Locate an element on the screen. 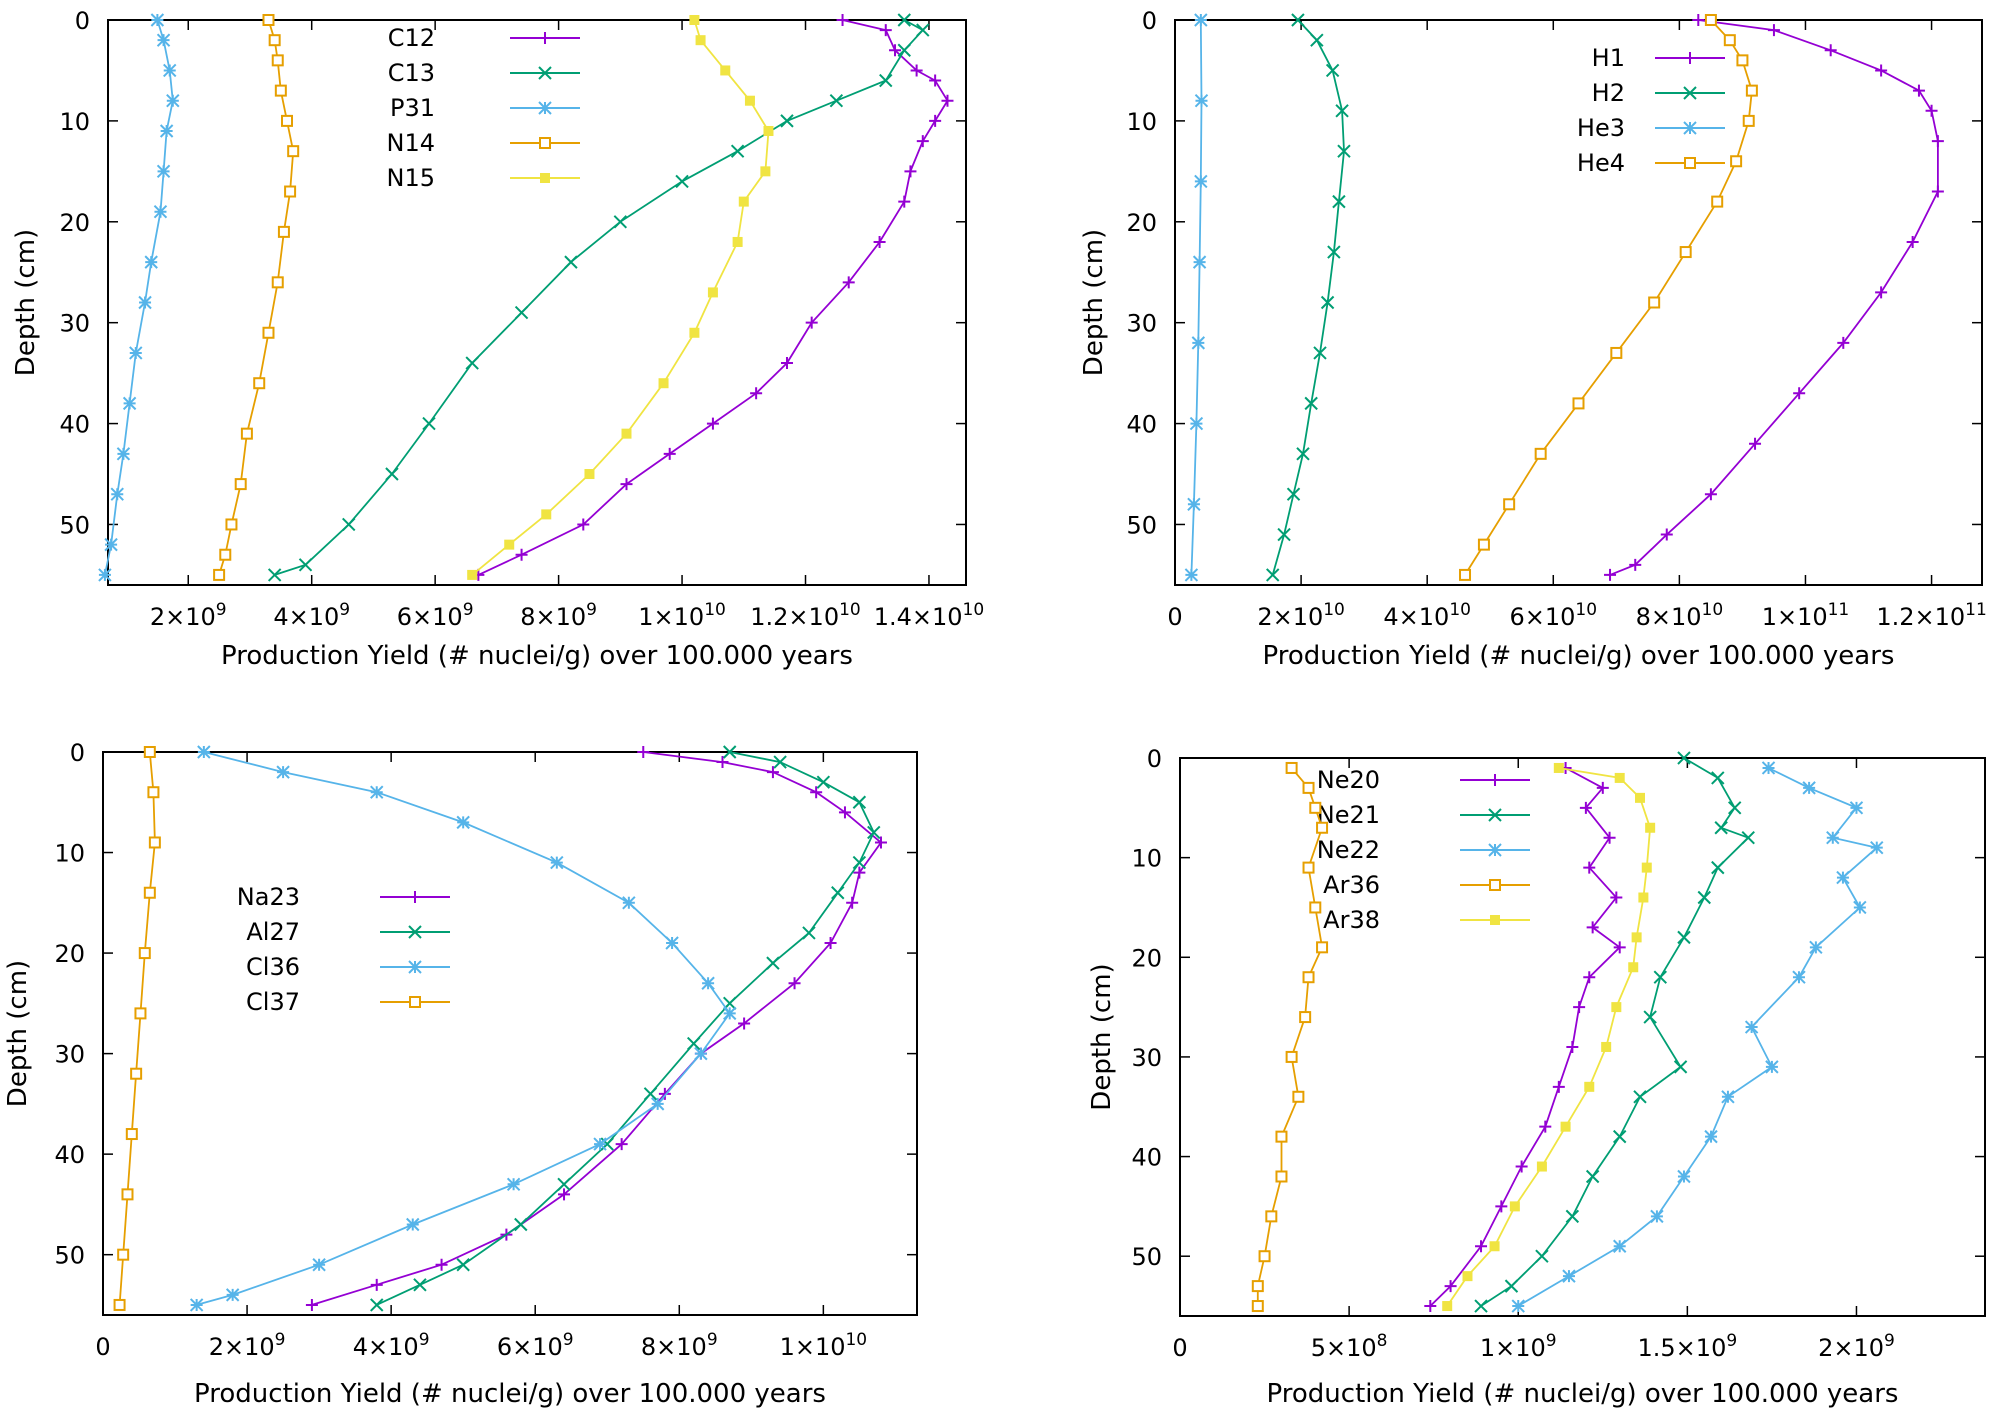 The width and height of the screenshot is (2008, 1426). x-tick-mantissa: 2×10 is located at coordinates (242, 1347).